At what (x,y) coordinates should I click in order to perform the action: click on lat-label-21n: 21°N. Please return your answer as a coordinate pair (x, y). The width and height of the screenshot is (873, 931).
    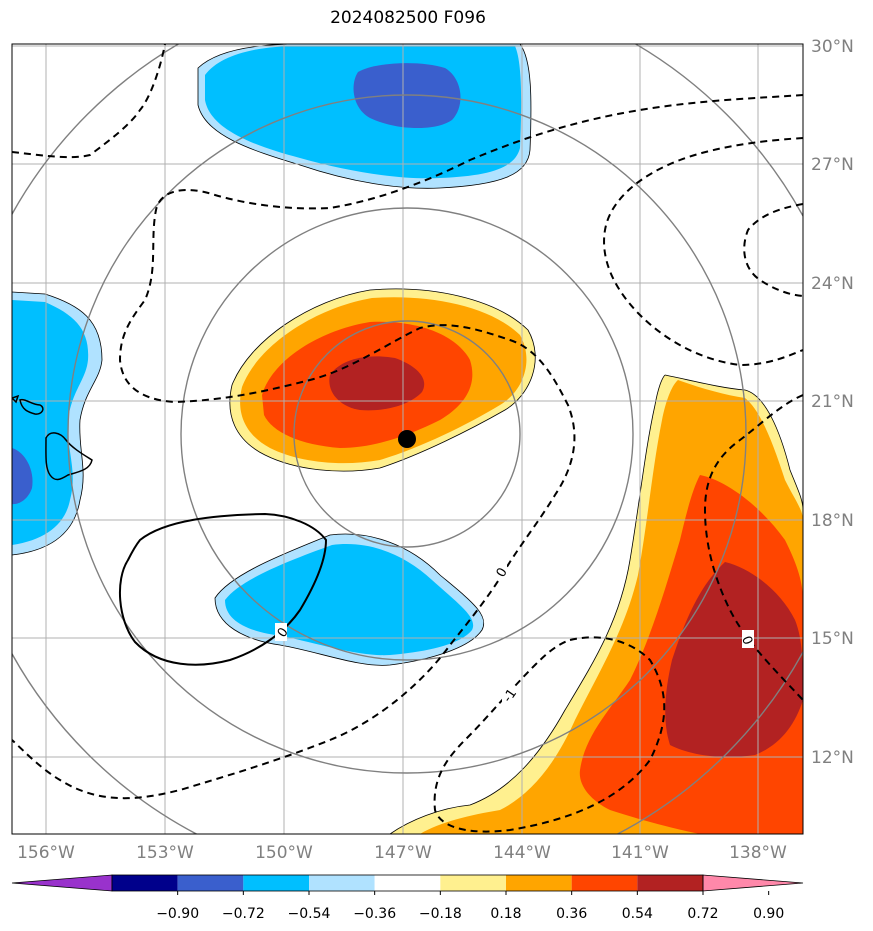
    Looking at the image, I should click on (832, 402).